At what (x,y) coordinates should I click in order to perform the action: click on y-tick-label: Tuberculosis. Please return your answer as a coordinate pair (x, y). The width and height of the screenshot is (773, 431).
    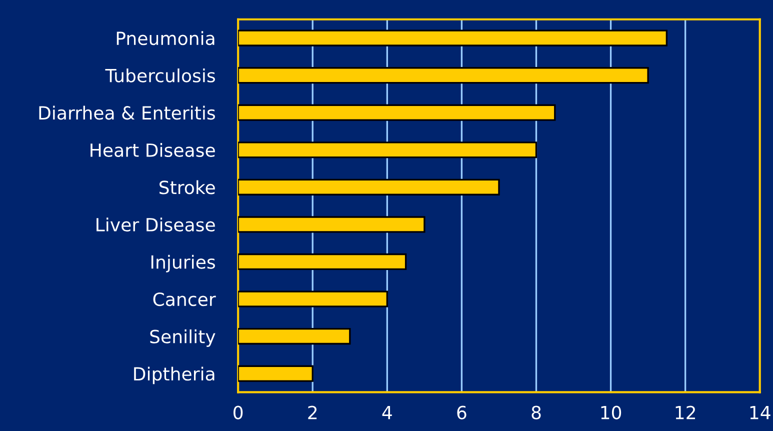
    Looking at the image, I should click on (160, 75).